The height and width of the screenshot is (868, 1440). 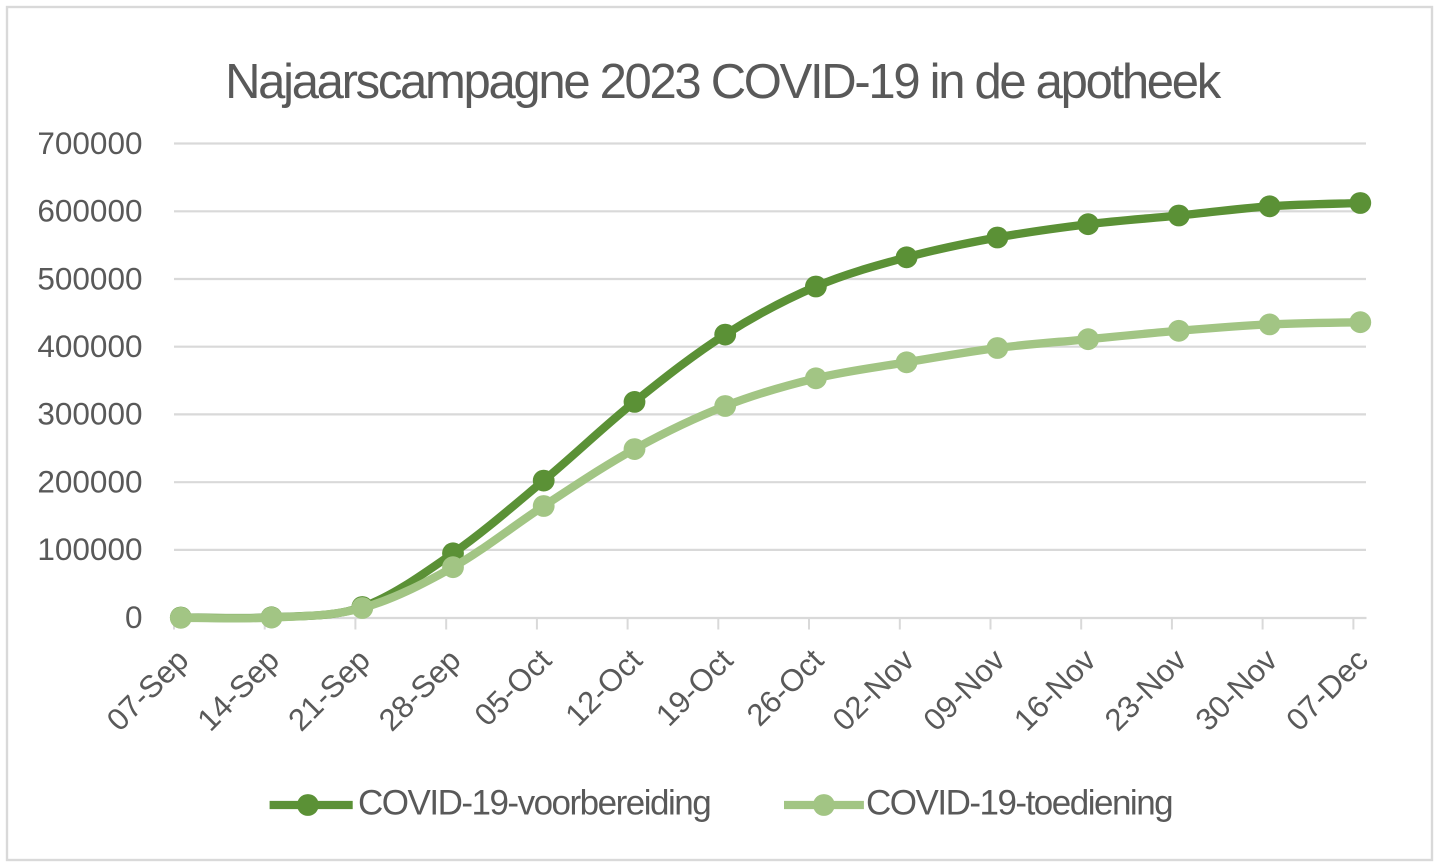 I want to click on svg-text: 28-Sep, so click(x=419, y=689).